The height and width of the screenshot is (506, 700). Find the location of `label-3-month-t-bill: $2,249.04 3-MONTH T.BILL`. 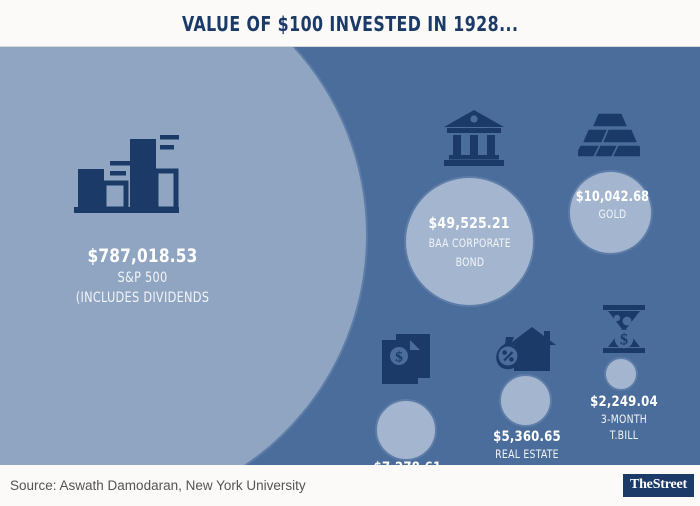

label-3-month-t-bill: $2,249.04 3-MONTH T.BILL is located at coordinates (624, 418).